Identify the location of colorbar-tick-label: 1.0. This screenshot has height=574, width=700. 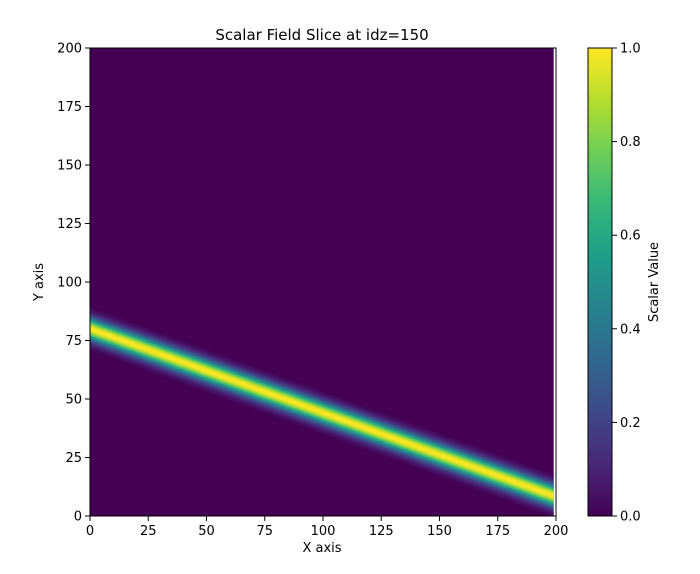
(630, 49).